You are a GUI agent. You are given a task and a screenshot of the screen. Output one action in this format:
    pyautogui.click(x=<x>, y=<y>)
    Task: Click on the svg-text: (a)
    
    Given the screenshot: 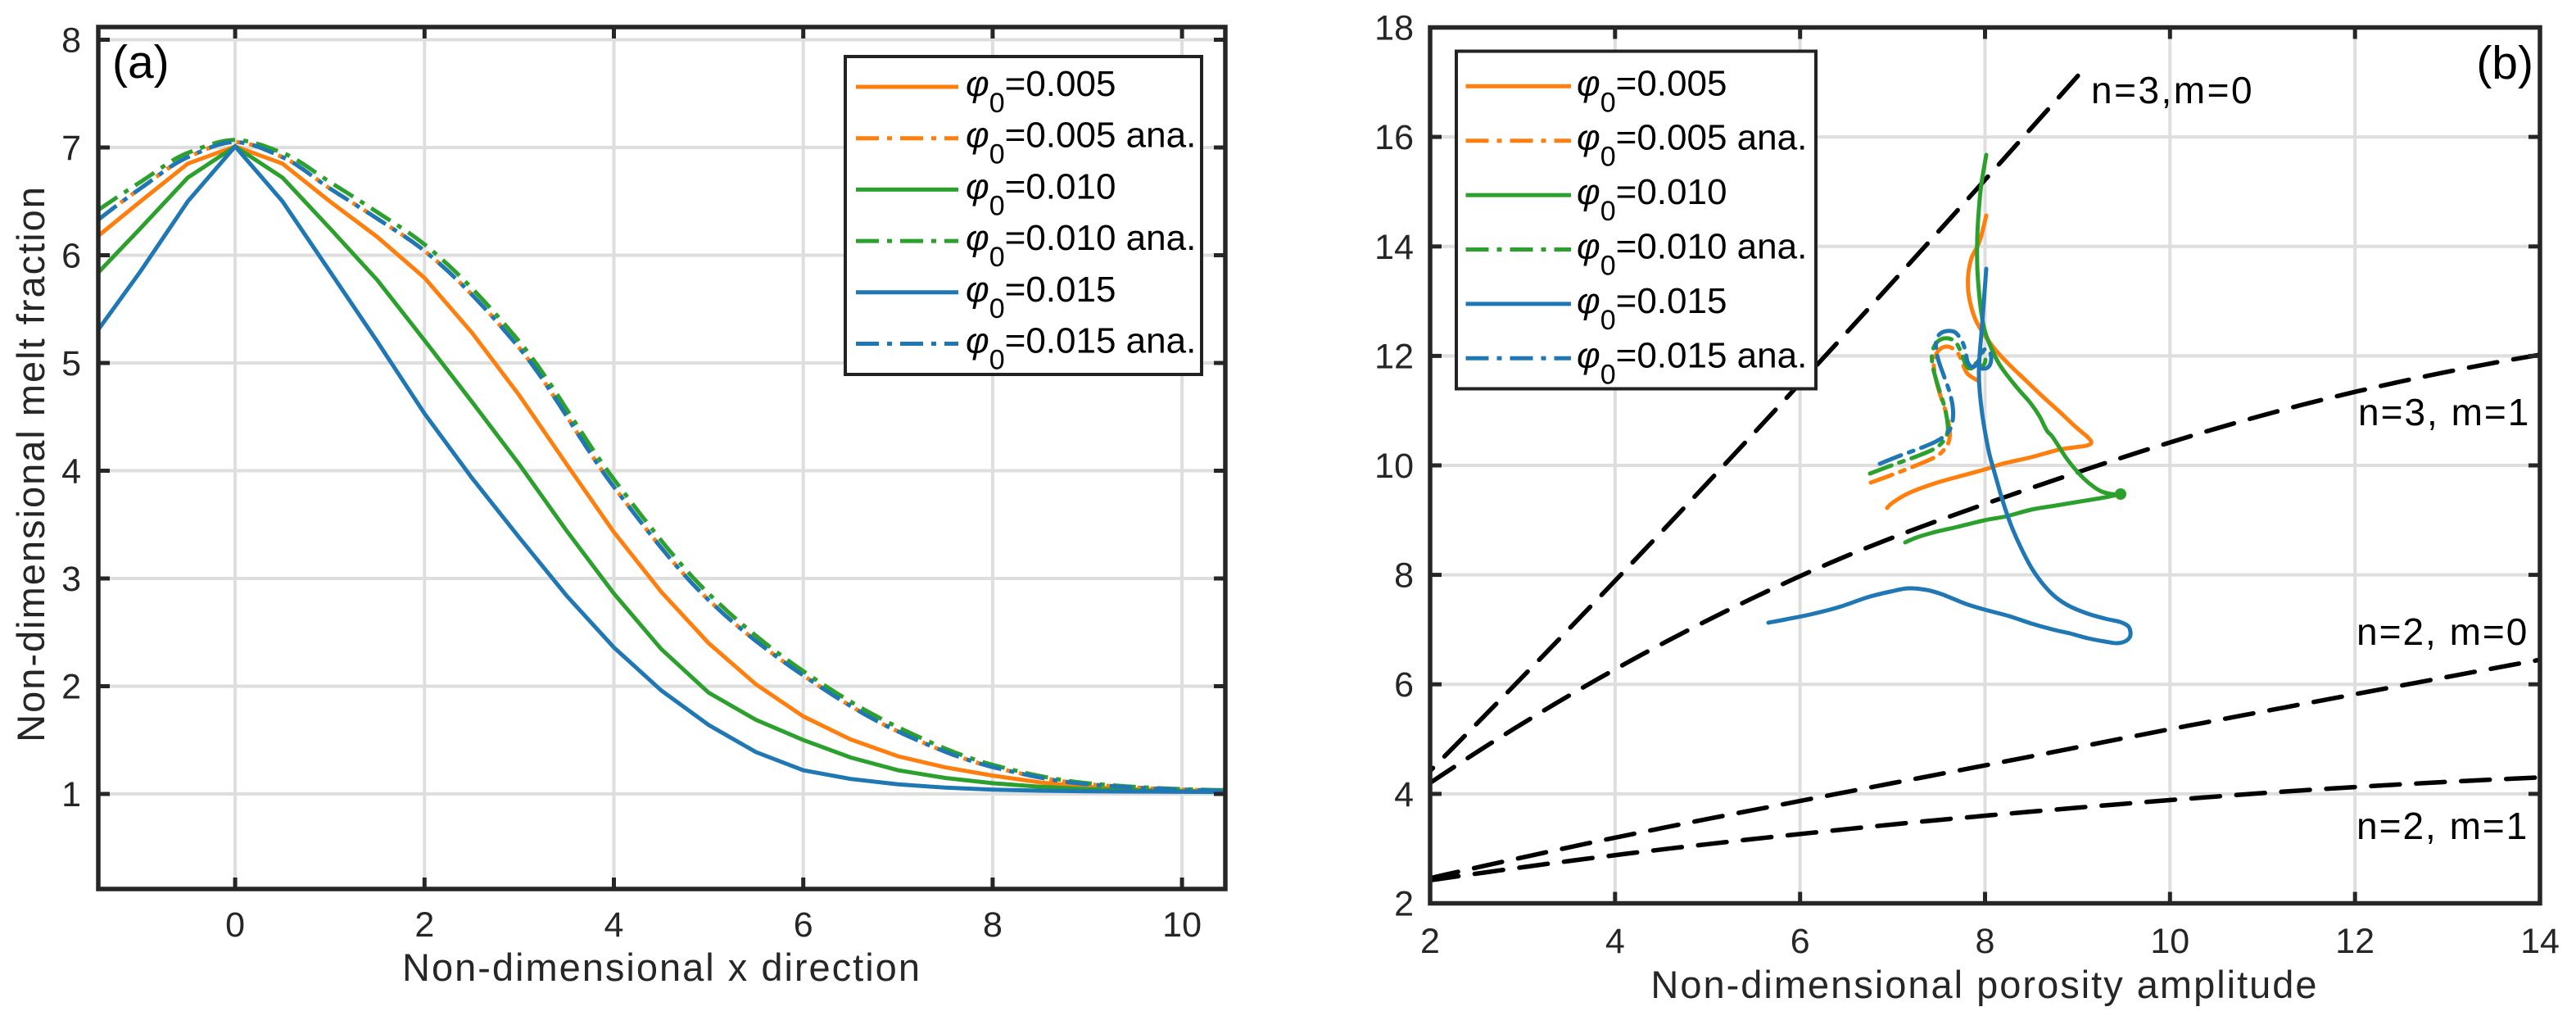 What is the action you would take?
    pyautogui.click(x=141, y=62)
    